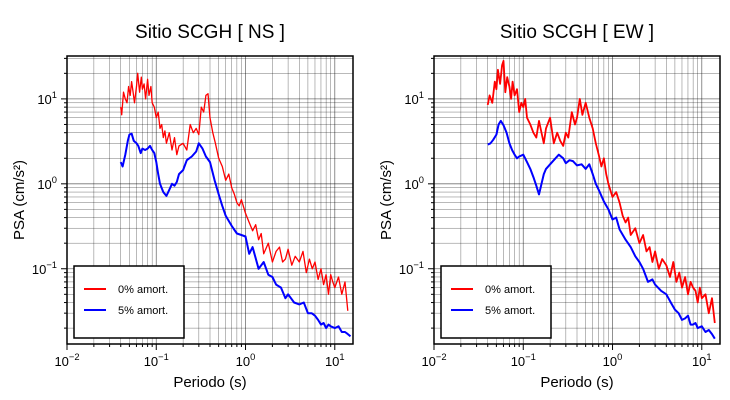  I want to click on chart-title: Sitio SCGH [ NS ], so click(210, 32).